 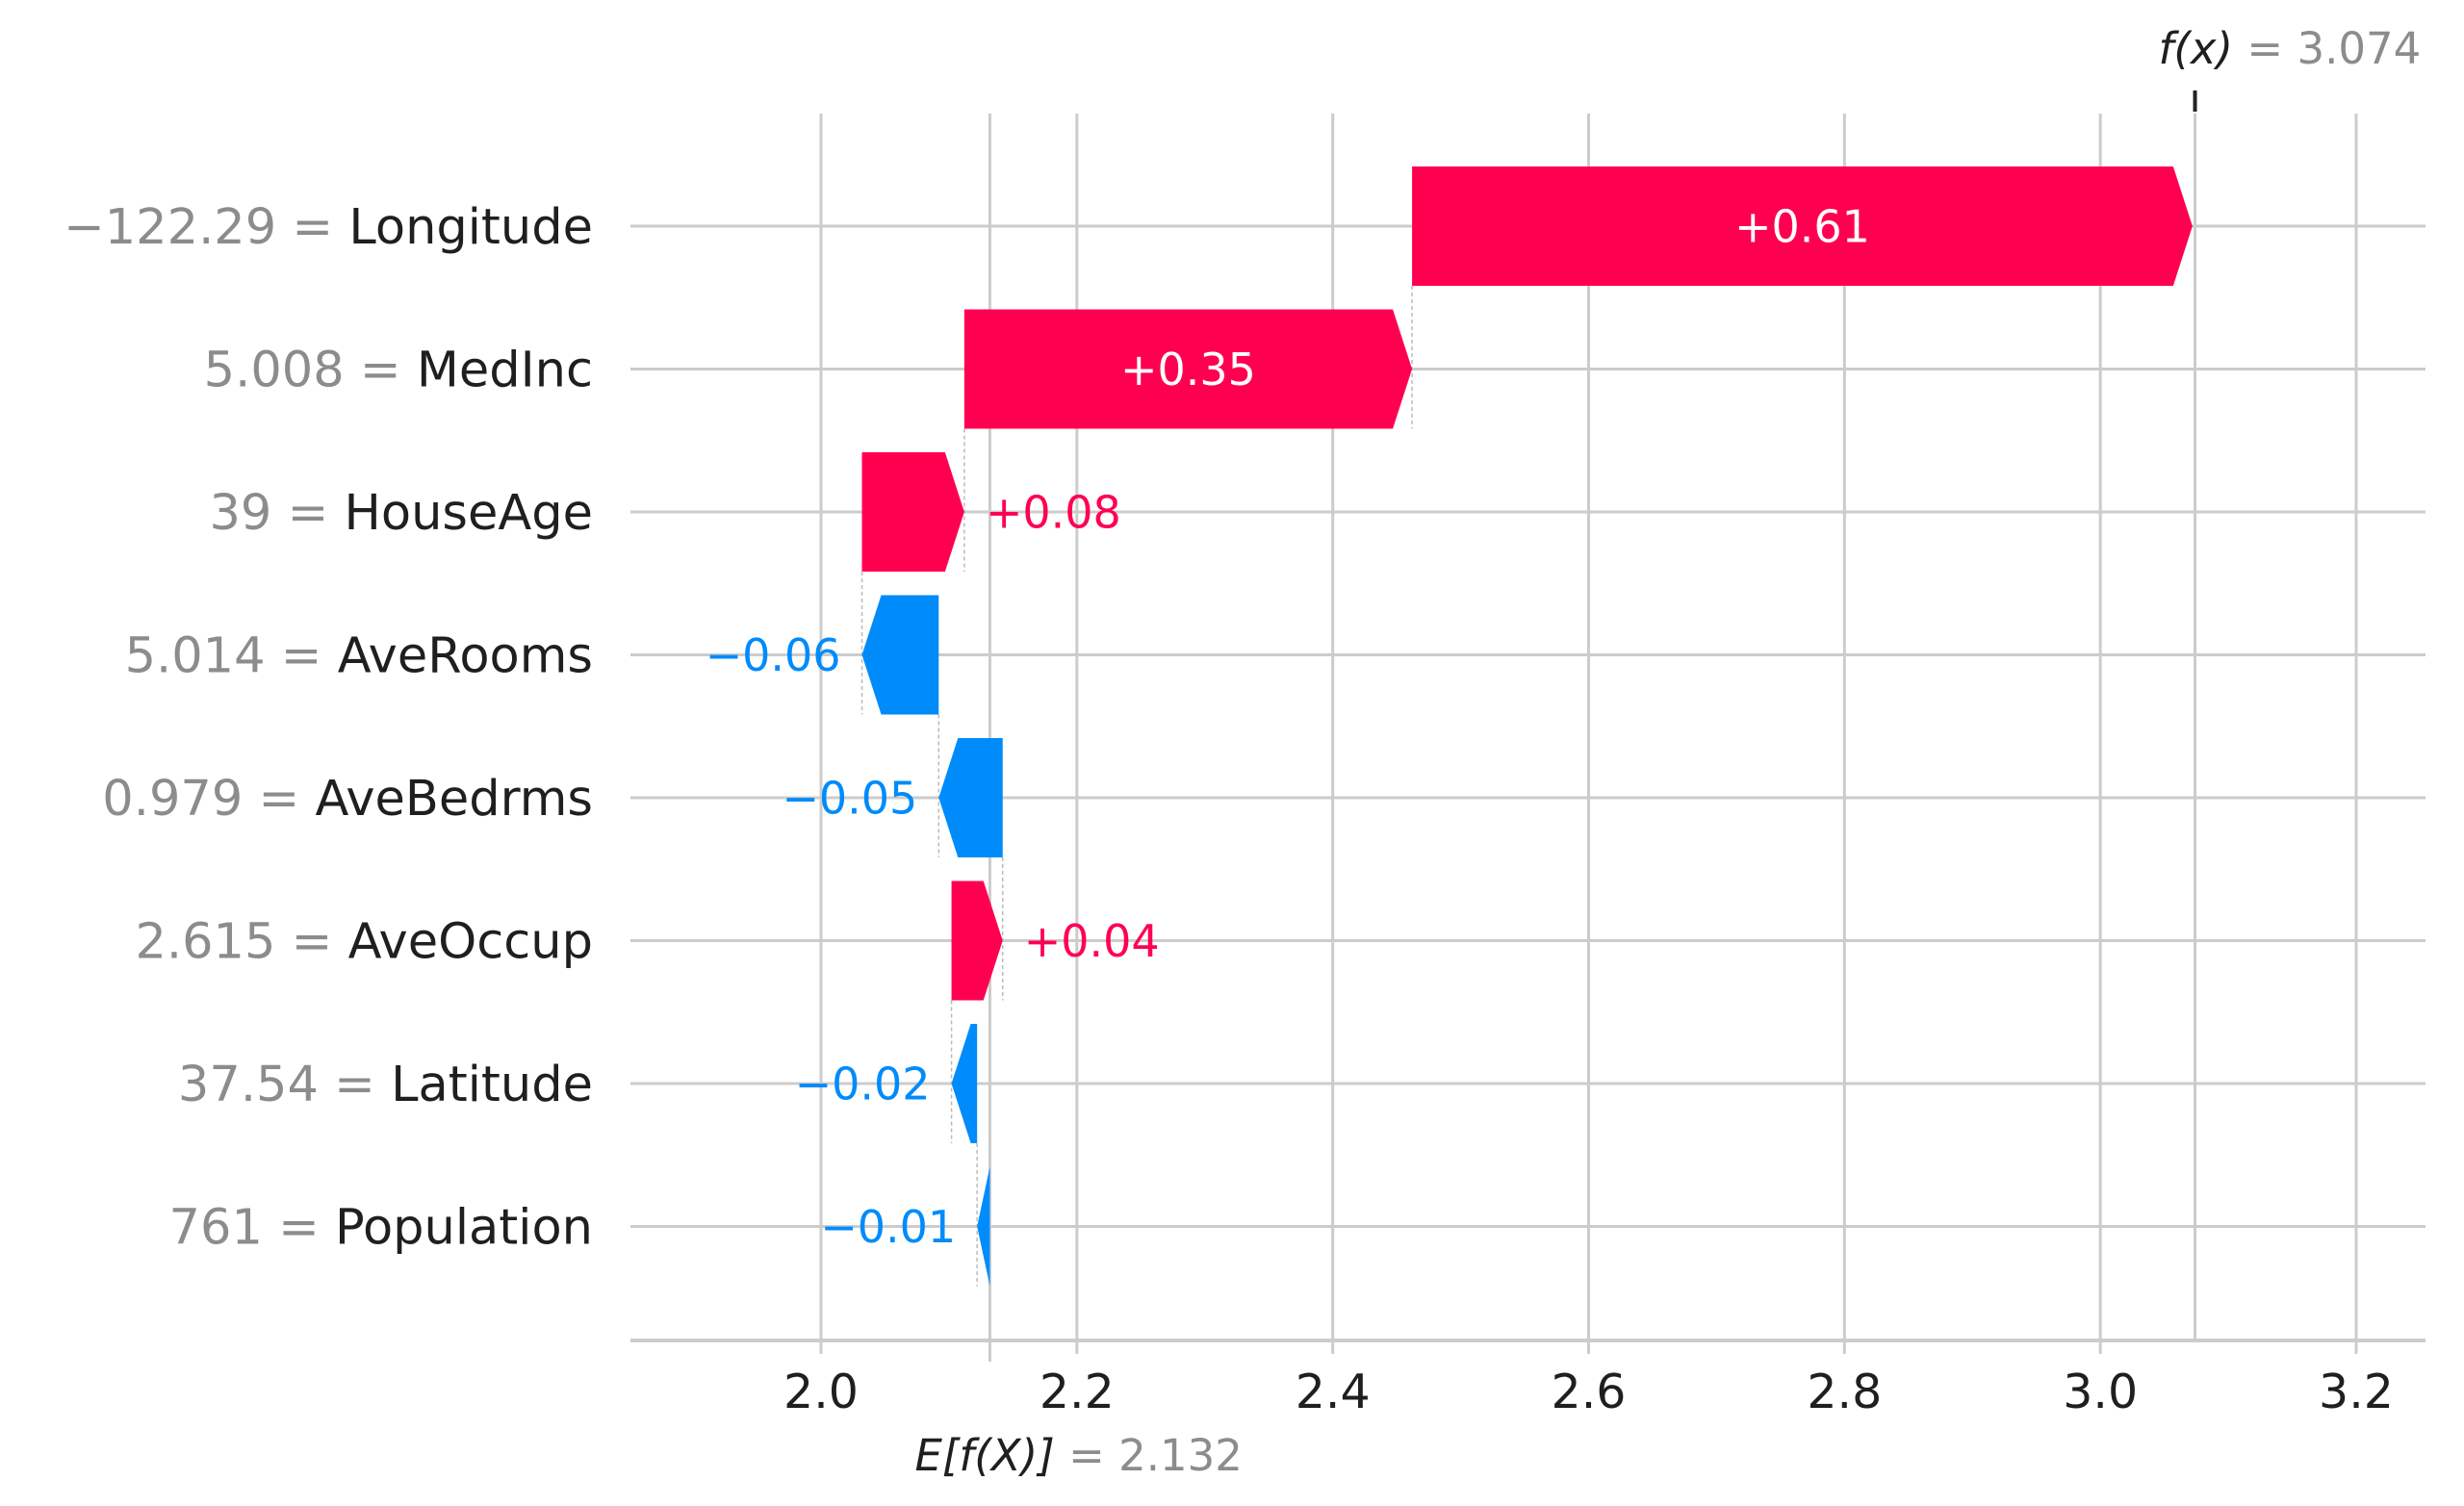 I want to click on x-tick-label: 2.2, so click(x=1077, y=1392).